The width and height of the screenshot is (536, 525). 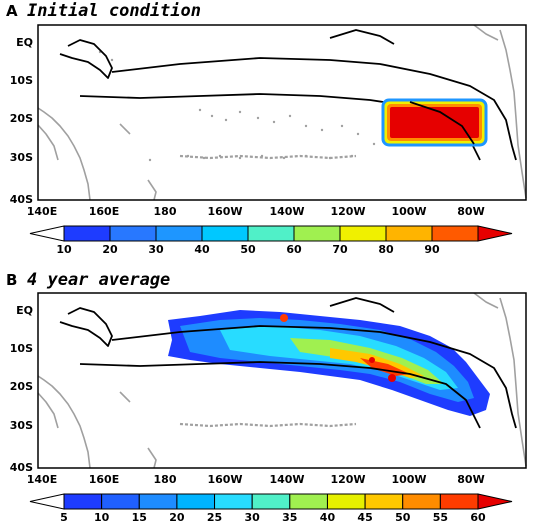 I want to click on subtropical-islands-a, so click(x=268, y=157).